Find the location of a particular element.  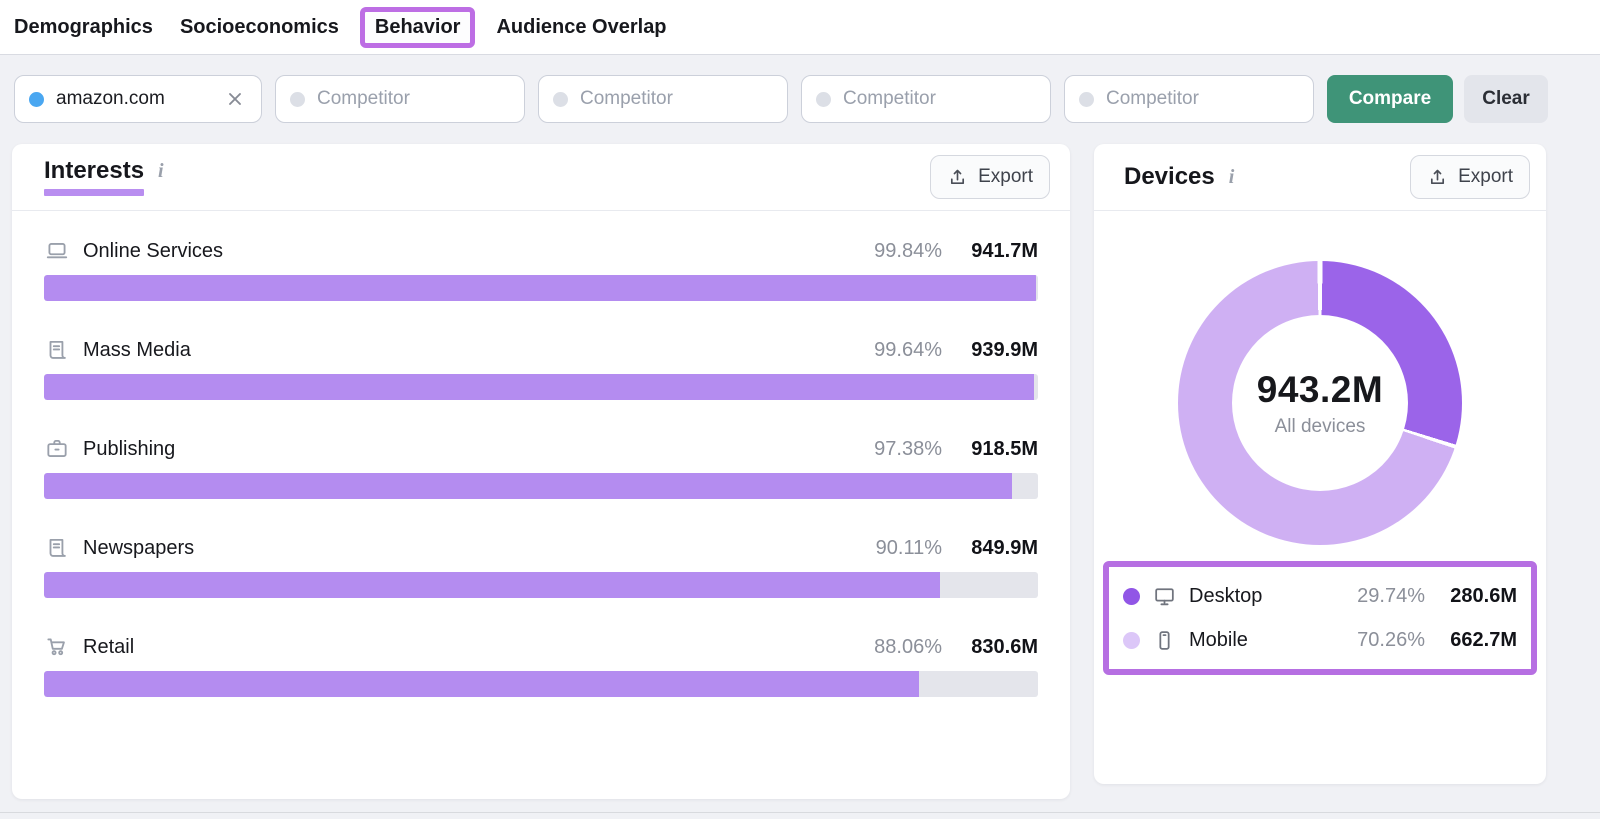

remove-domain-button is located at coordinates (235, 99).